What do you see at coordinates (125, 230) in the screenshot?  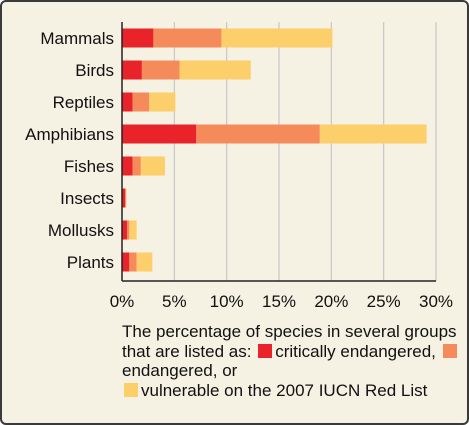 I see `bar-mollusks-critically` at bounding box center [125, 230].